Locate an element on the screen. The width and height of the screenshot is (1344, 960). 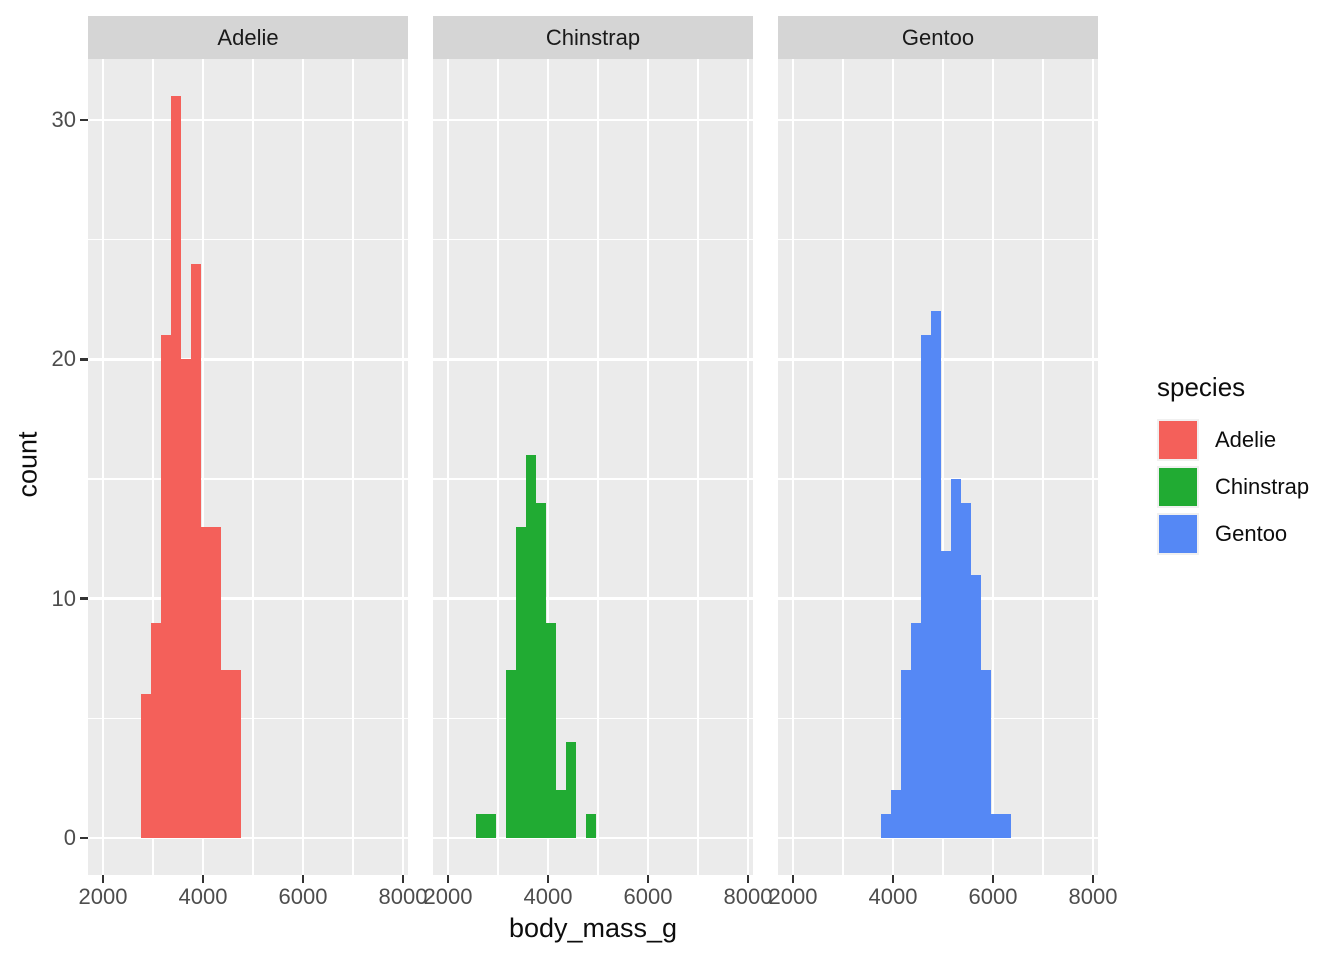
facet-strip-label: Chinstrap is located at coordinates (593, 37).